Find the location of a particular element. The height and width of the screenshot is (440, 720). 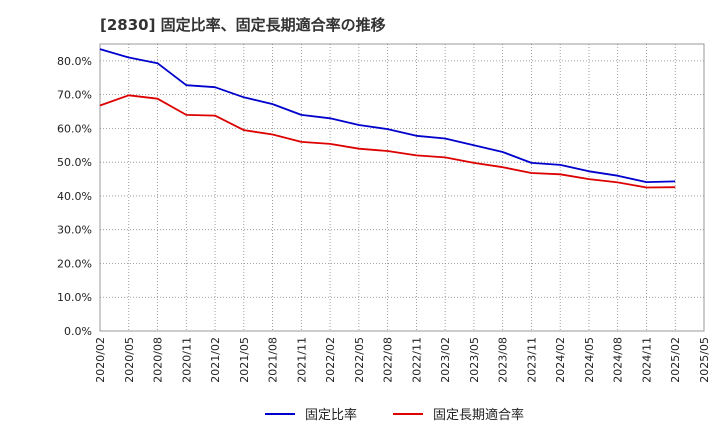

x-tick-label: 2022/05 is located at coordinates (359, 360).